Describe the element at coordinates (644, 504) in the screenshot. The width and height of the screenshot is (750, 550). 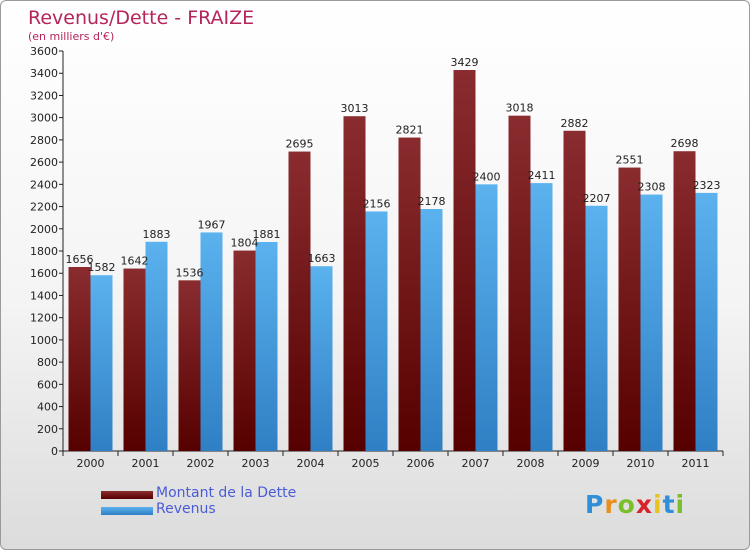
I see `logo-letter: x` at that location.